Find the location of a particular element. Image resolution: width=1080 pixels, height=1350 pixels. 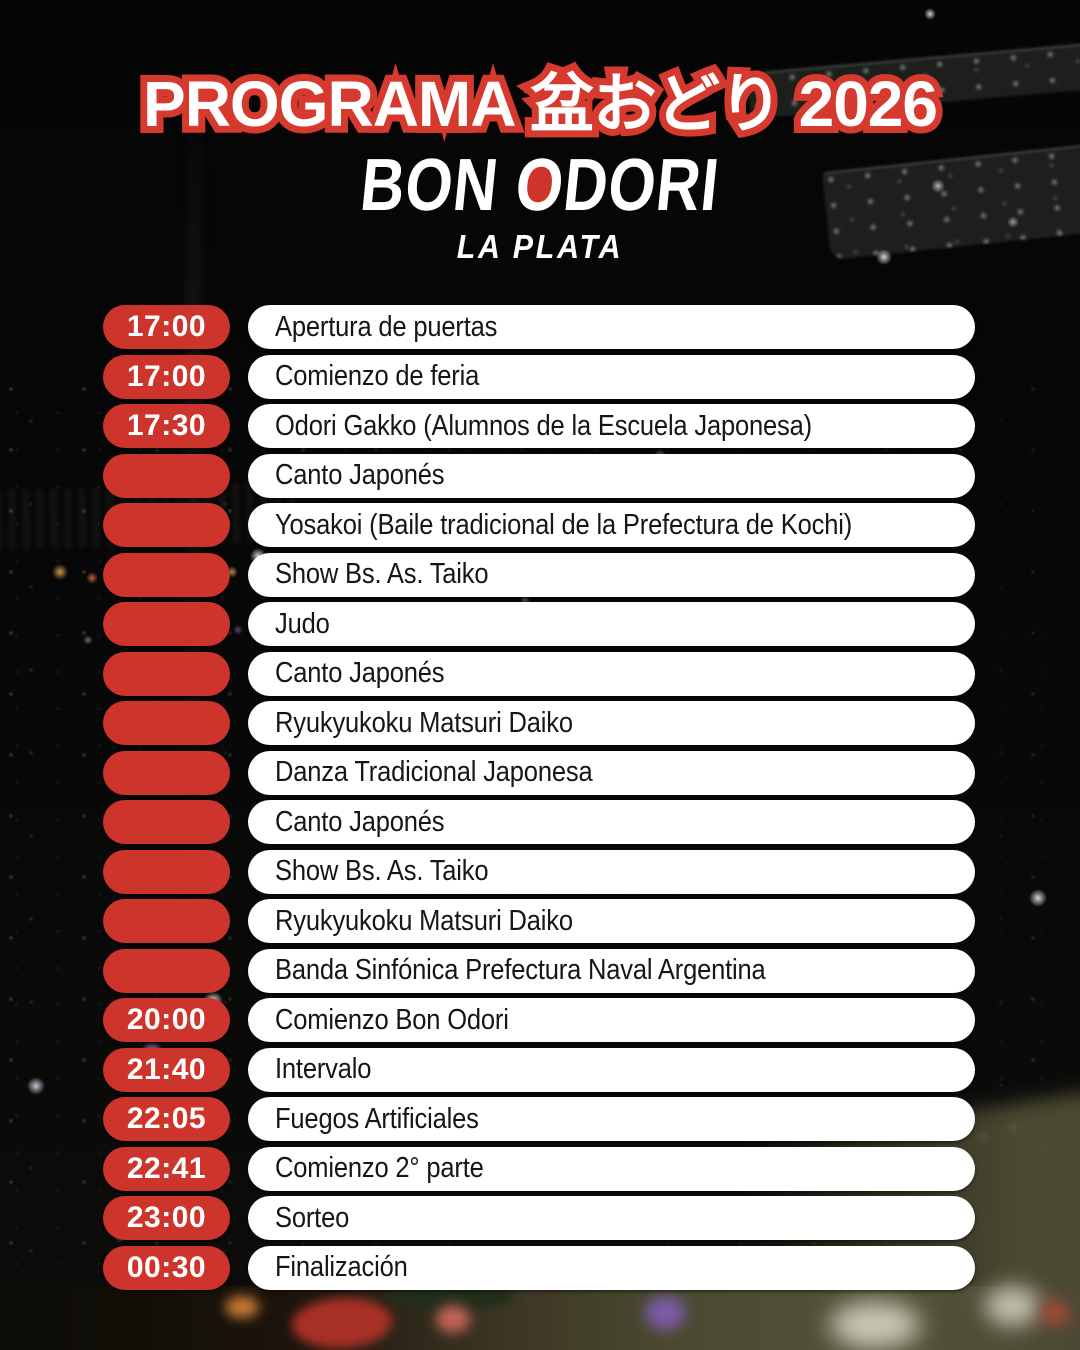

event-label: Comienzo Bon Odori is located at coordinates (392, 1019).